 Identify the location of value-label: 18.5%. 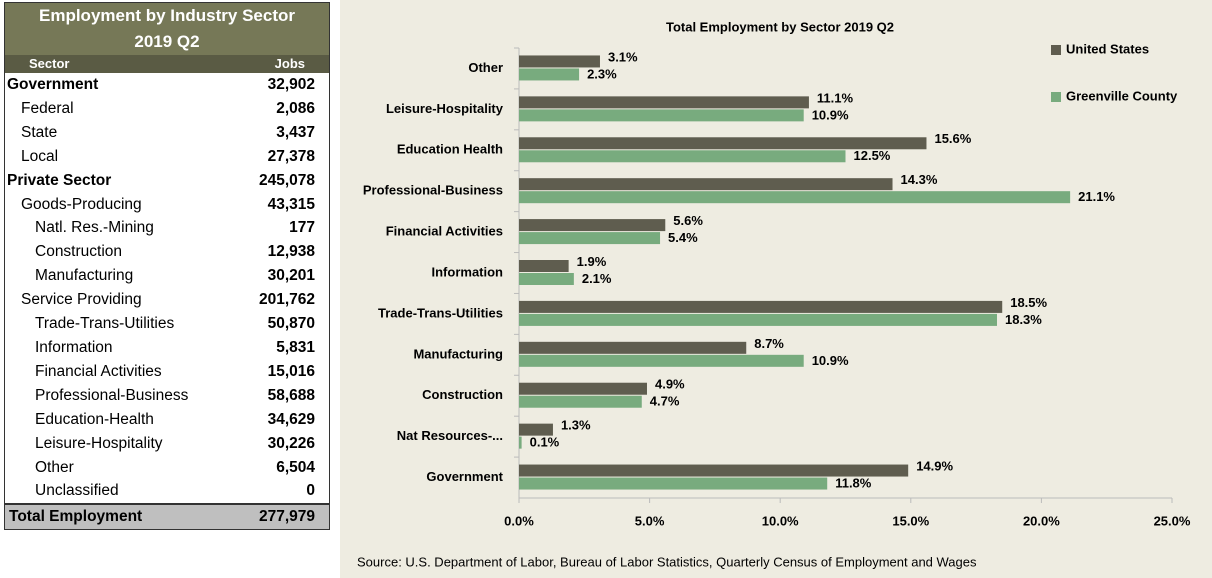
(1028, 302).